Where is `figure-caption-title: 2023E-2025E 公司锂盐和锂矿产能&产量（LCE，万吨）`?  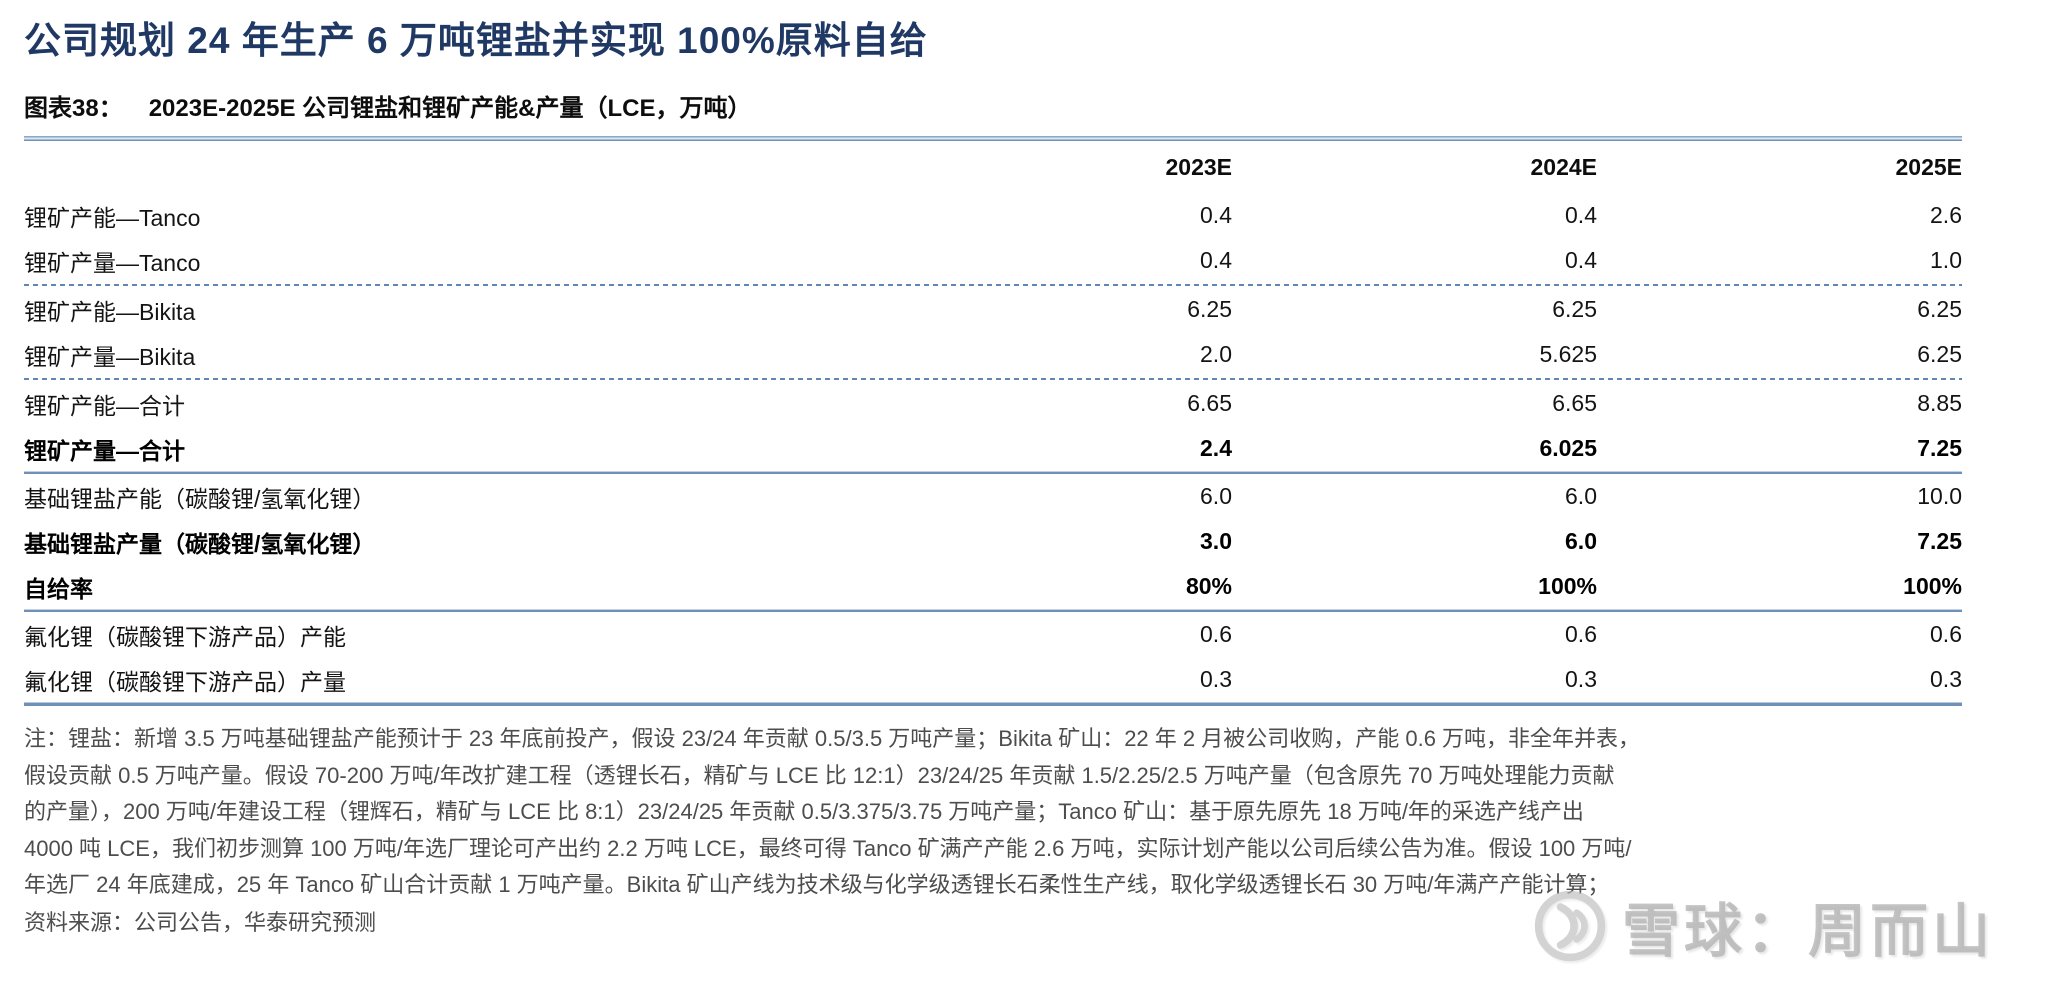
figure-caption-title: 2023E-2025E 公司锂盐和锂矿产能&产量（LCE，万吨） is located at coordinates (450, 108).